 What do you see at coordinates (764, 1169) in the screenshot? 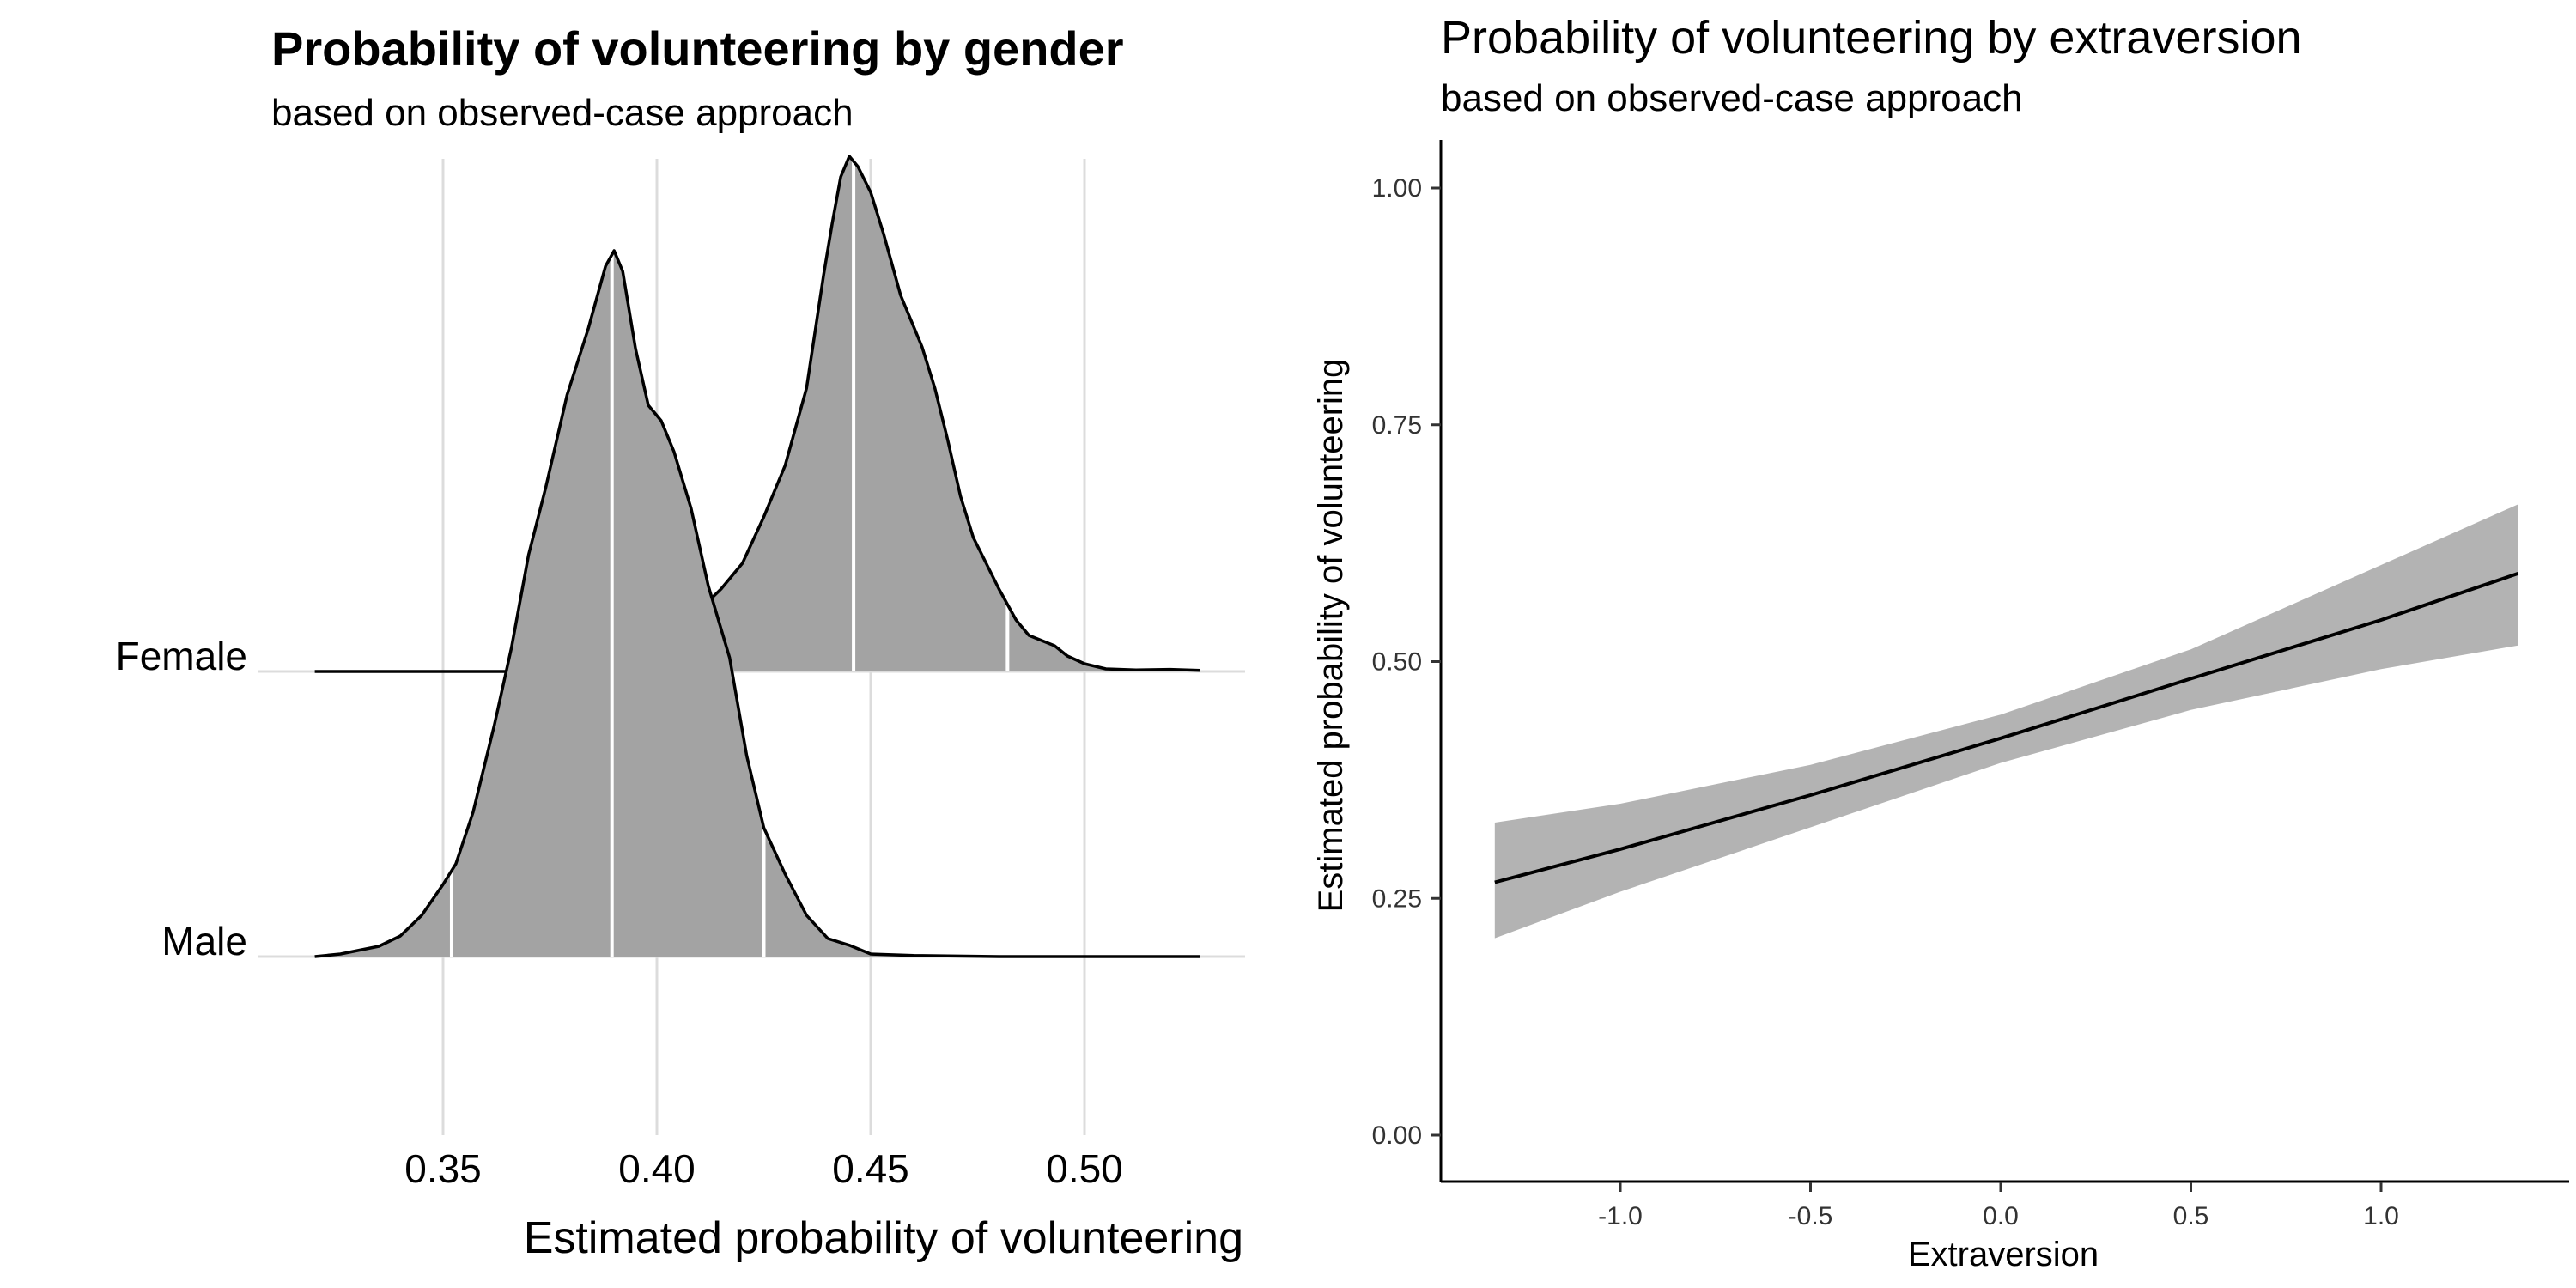
I see `left-x-tick-labels: 0.35 0.40 0.45 0.50` at bounding box center [764, 1169].